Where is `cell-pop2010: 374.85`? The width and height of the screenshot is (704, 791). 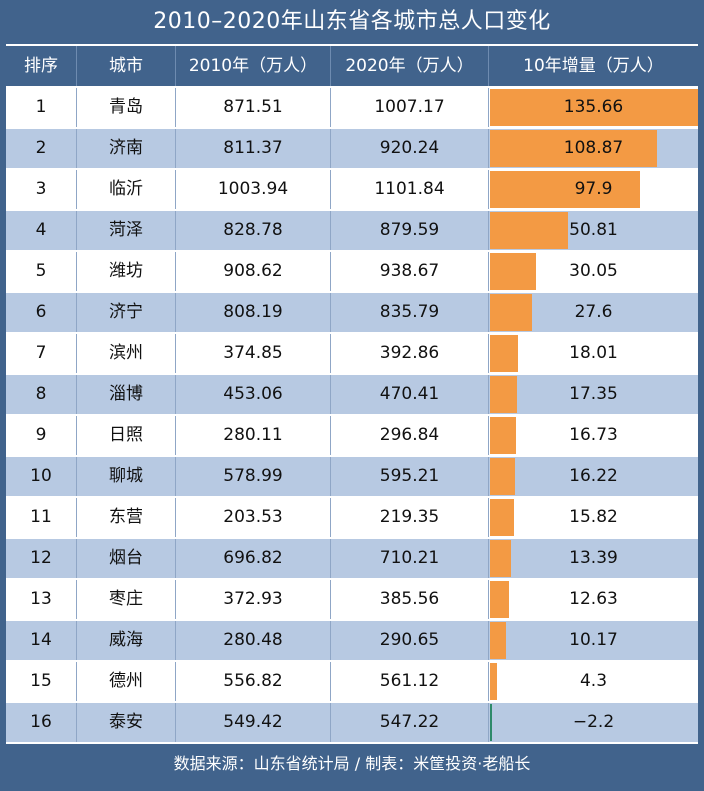
cell-pop2010: 374.85 is located at coordinates (253, 353).